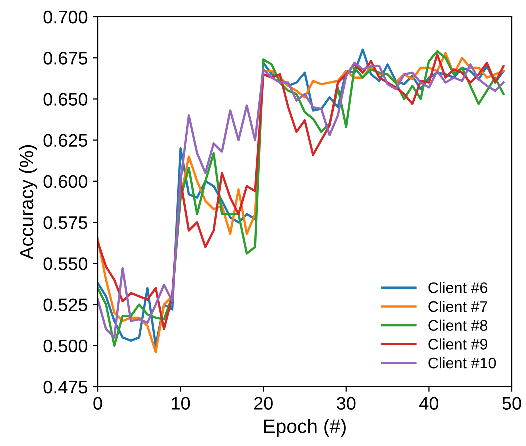 This screenshot has width=526, height=446. Describe the element at coordinates (458, 306) in the screenshot. I see `legend-label: Client #7` at that location.